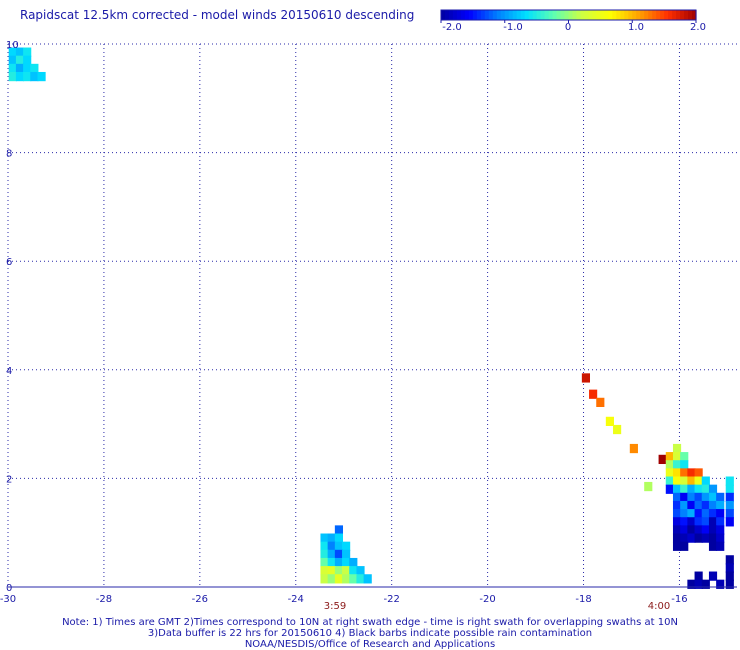 This screenshot has width=740, height=650. Describe the element at coordinates (452, 27) in the screenshot. I see `colorbar-label: -2.0` at that location.